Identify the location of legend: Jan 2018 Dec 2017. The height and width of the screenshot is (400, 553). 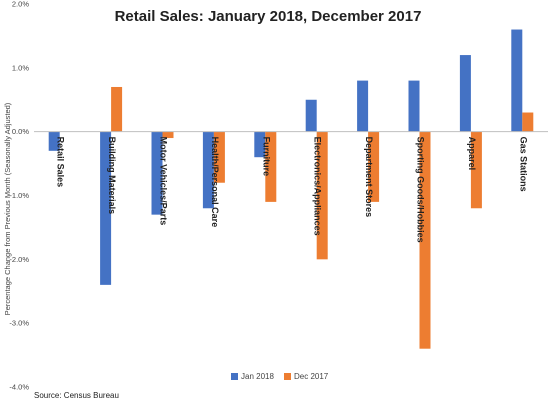
(280, 376).